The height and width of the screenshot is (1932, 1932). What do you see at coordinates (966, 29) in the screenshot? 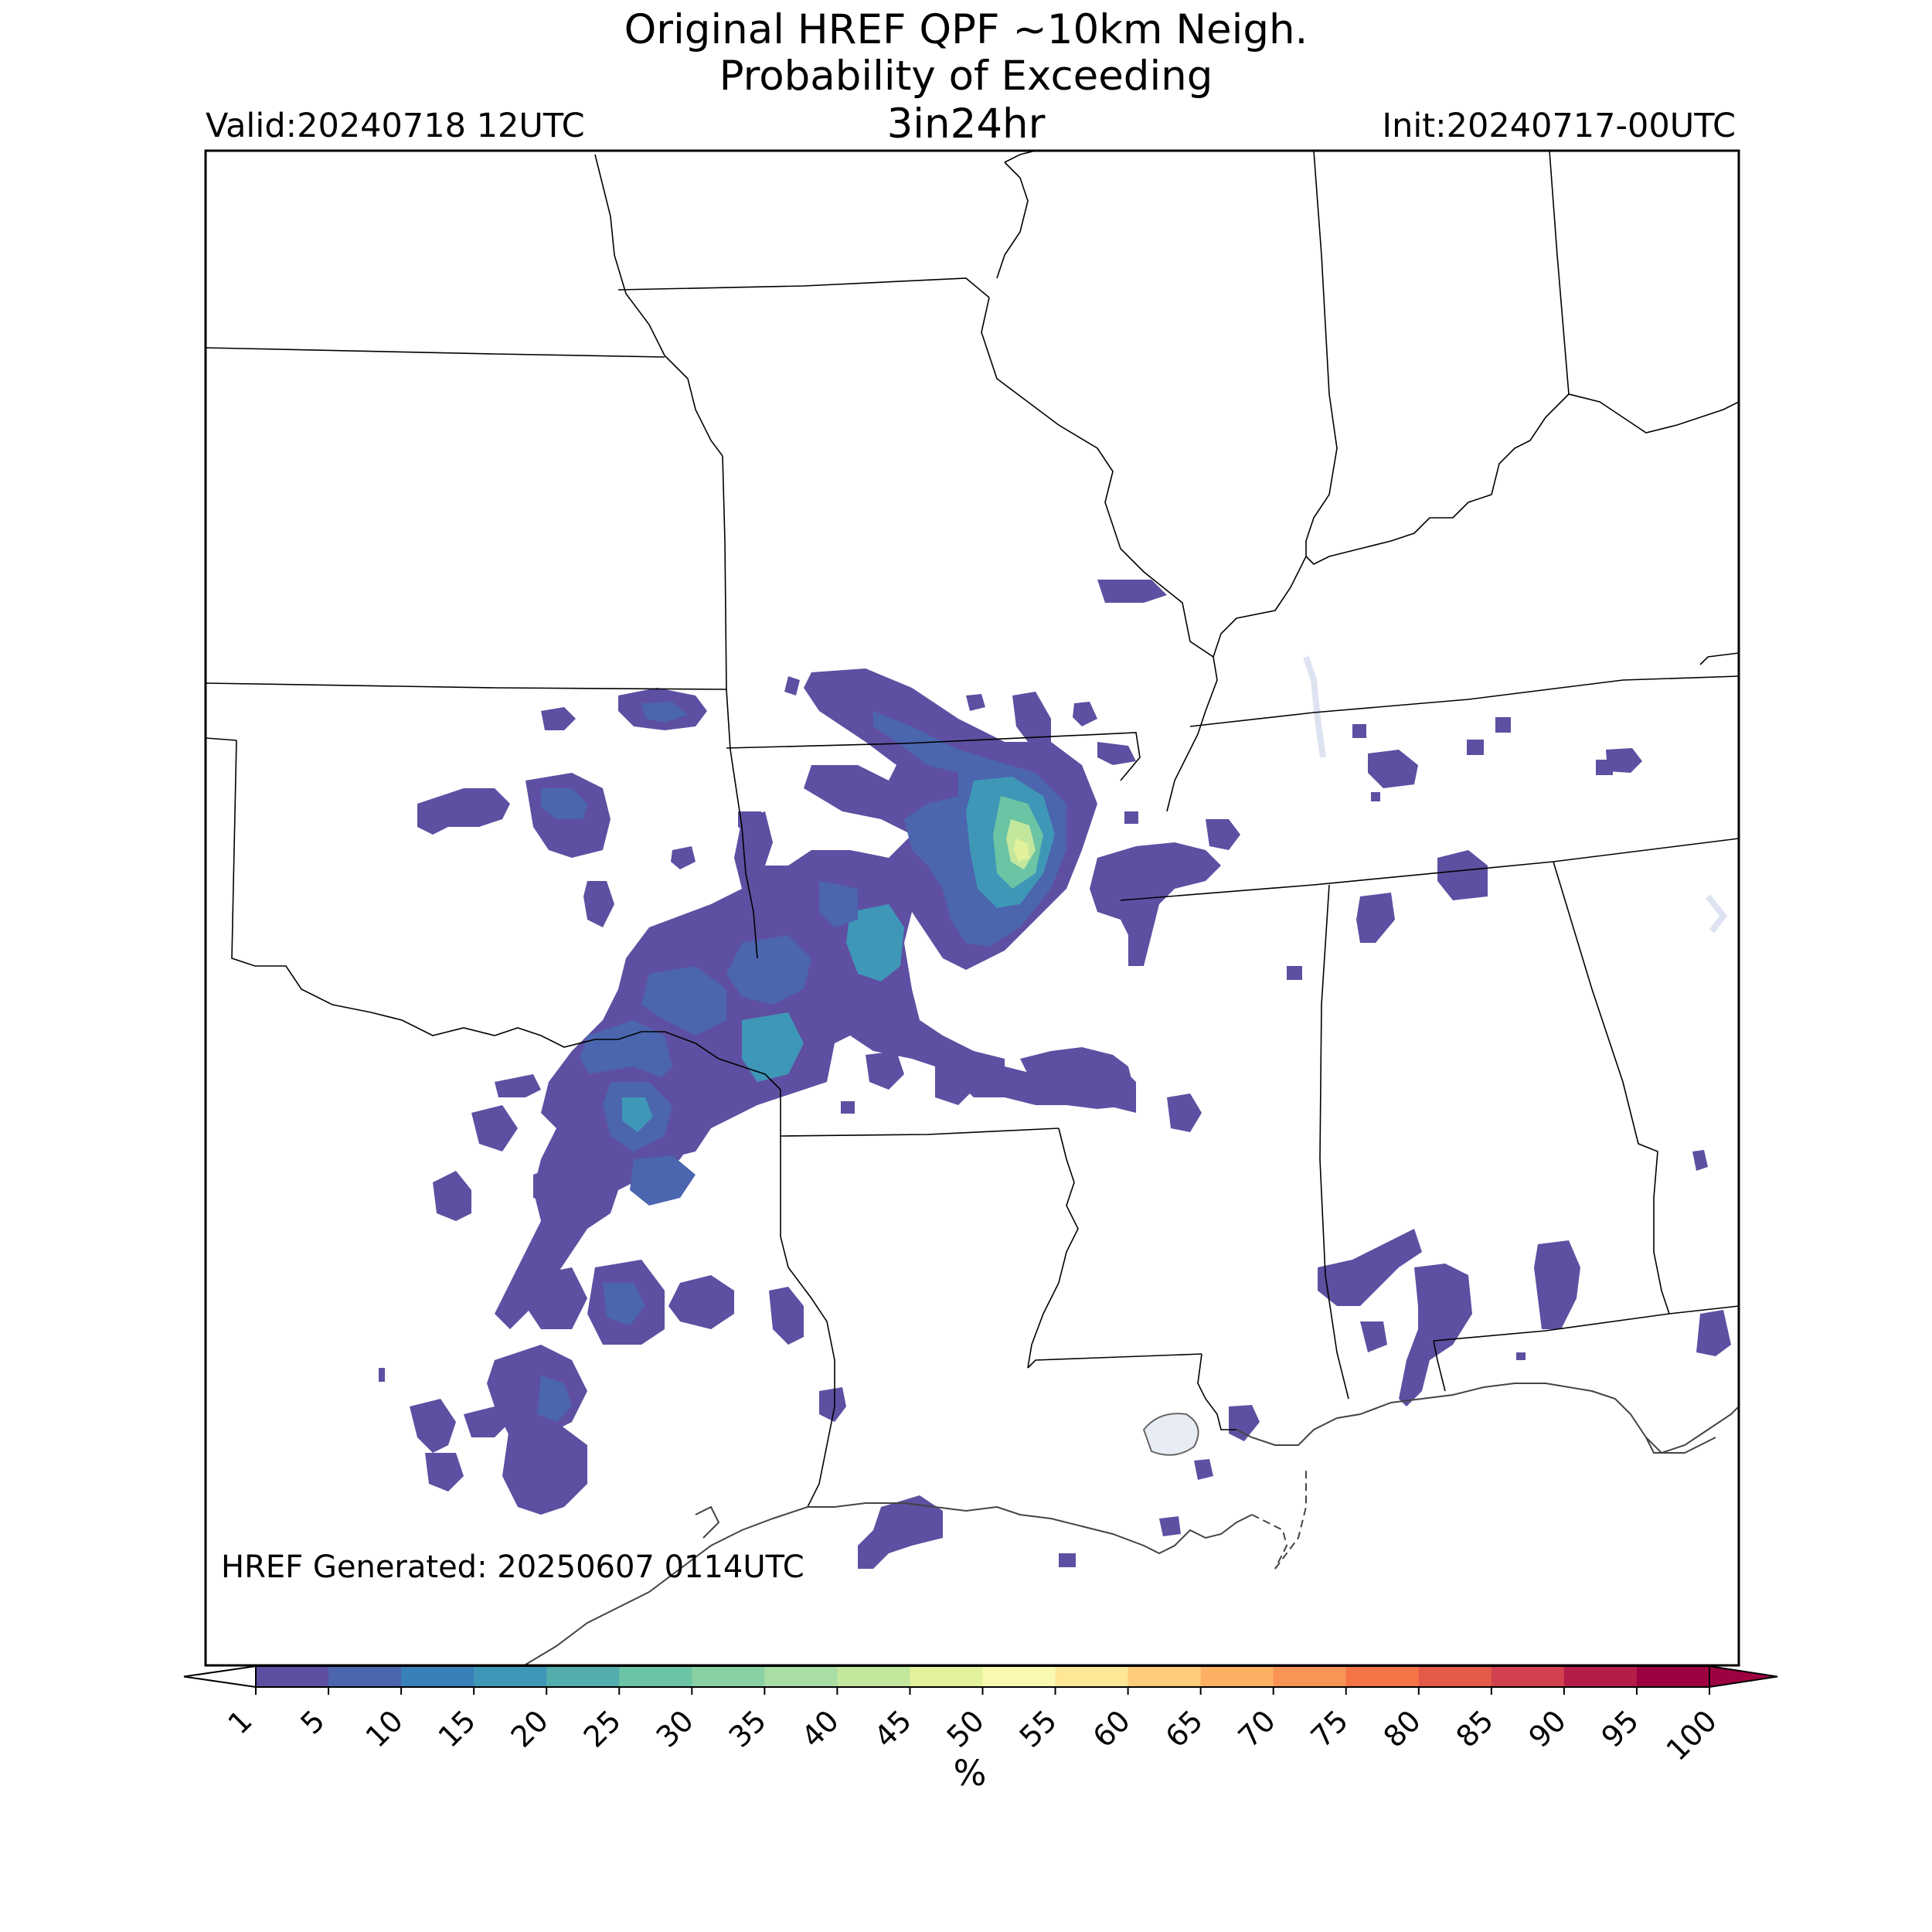
I see `map-title-line-1: Original HREF QPF ~10km Neigh.` at bounding box center [966, 29].